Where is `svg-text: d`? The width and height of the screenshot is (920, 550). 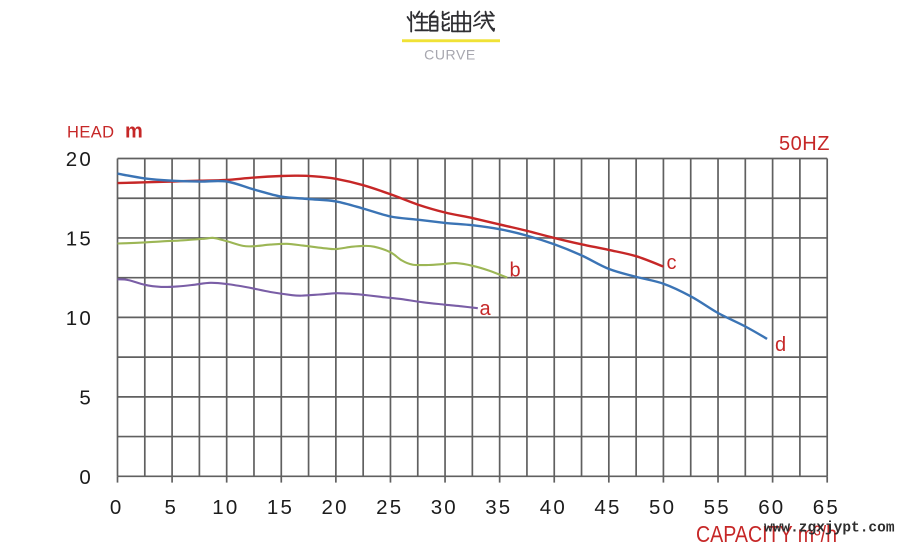
svg-text: d is located at coordinates (780, 345).